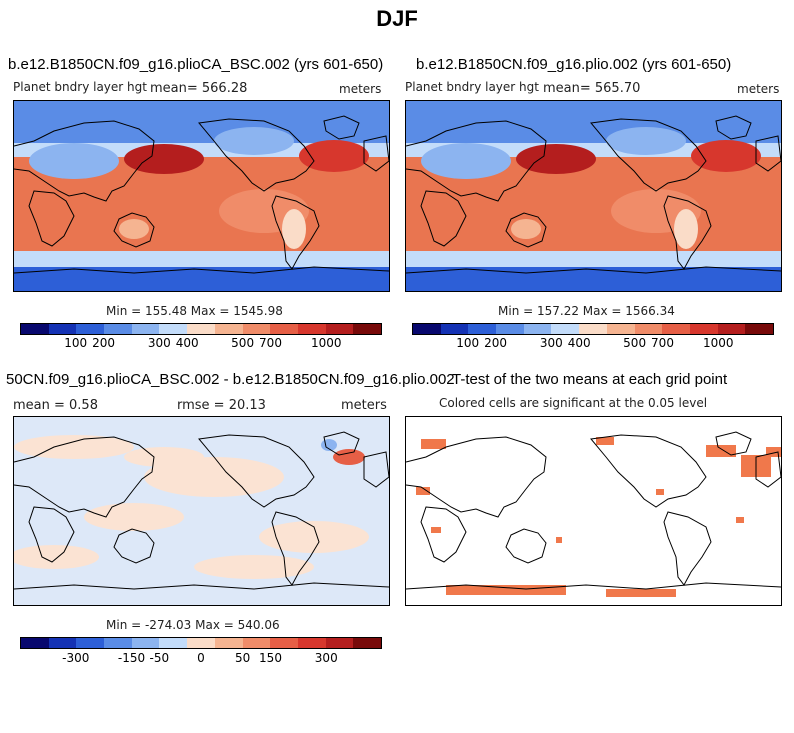 Image resolution: width=794 pixels, height=733 pixels. What do you see at coordinates (159, 658) in the screenshot?
I see `panel3-tick-label: -50` at bounding box center [159, 658].